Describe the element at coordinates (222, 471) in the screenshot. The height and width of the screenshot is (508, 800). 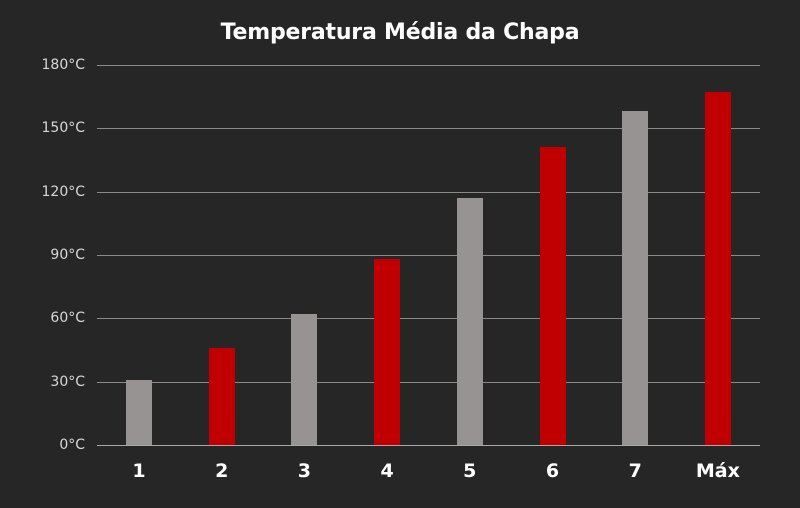
I see `x-tick-label: 2` at that location.